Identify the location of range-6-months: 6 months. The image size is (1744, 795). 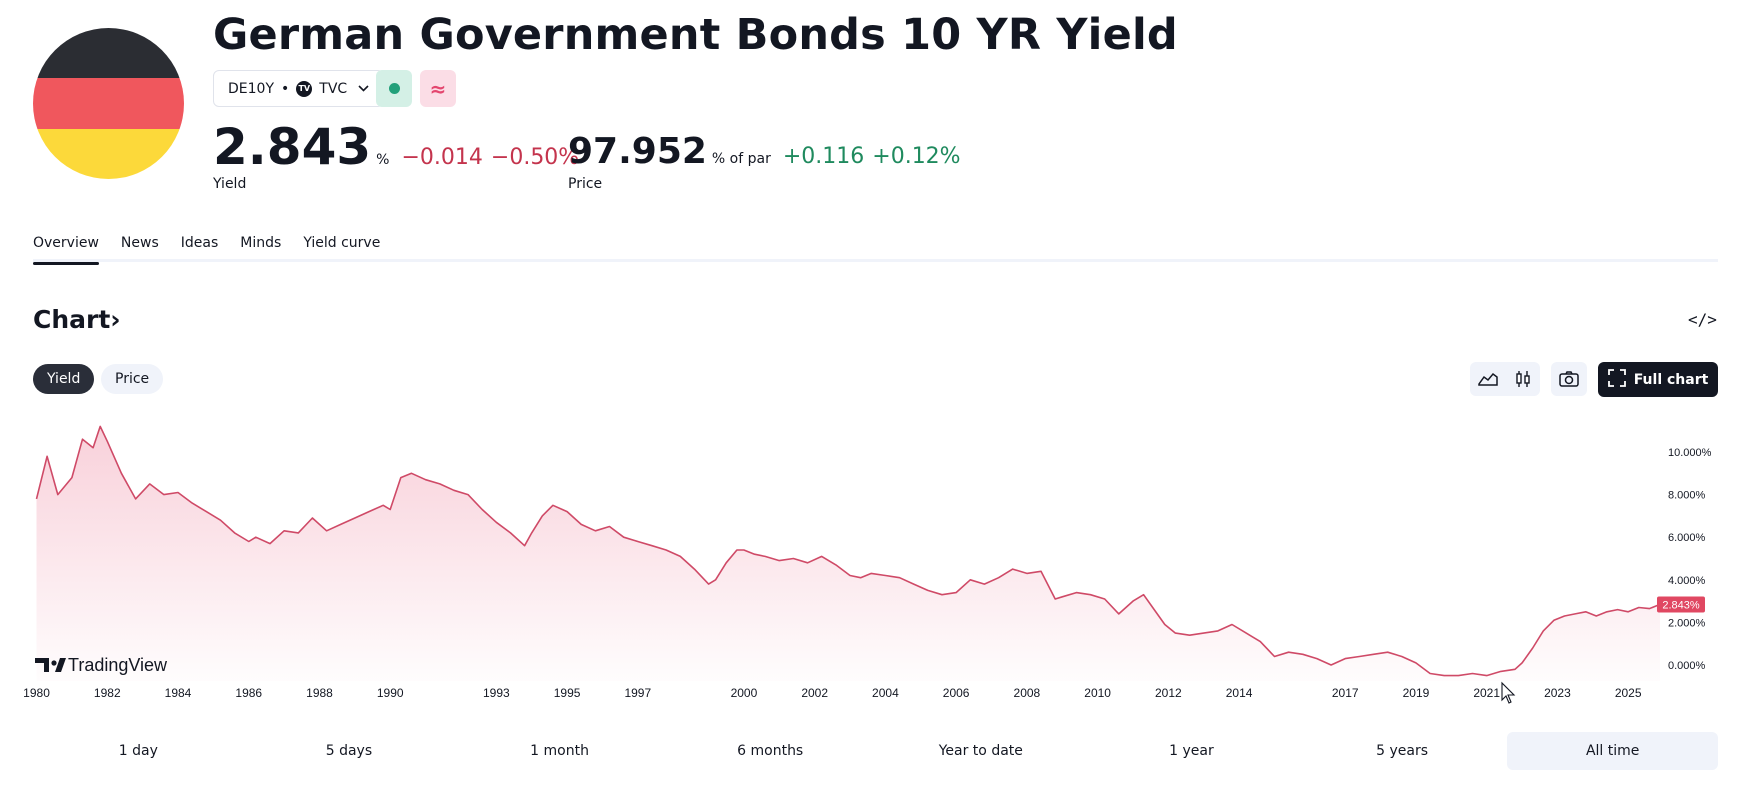
(770, 751).